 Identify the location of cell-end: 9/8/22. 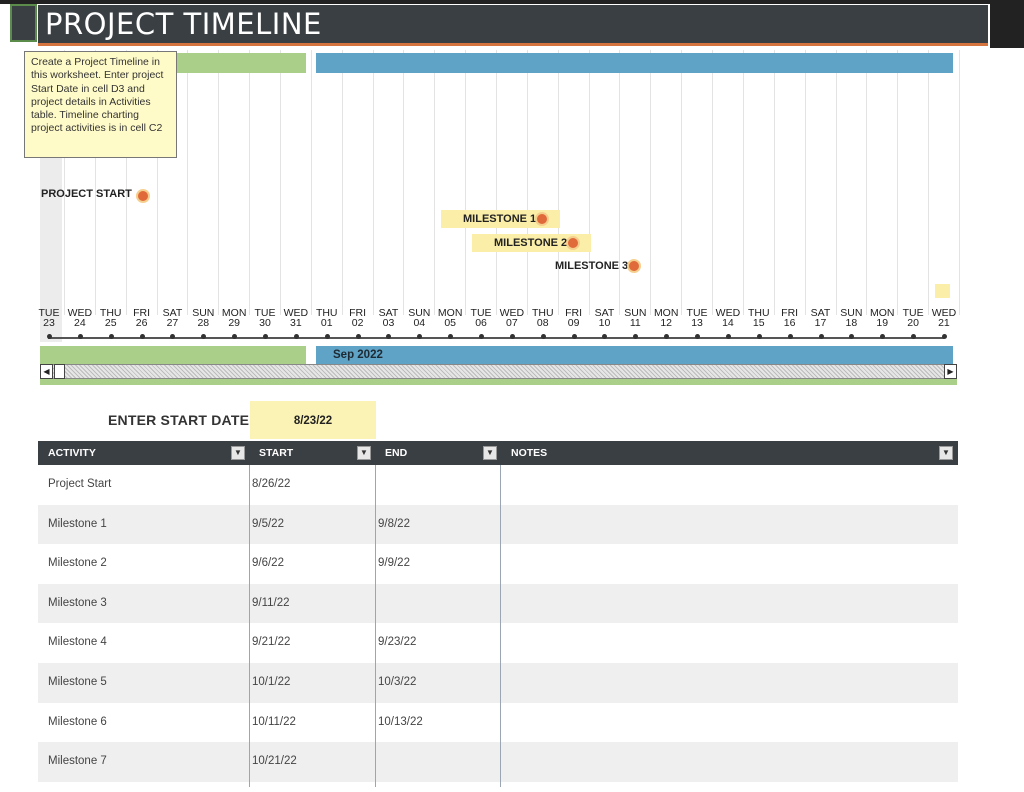
(394, 523).